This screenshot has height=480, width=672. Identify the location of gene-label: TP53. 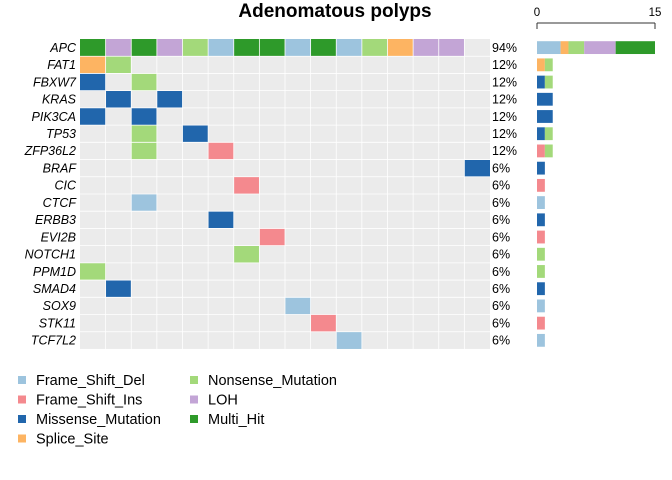
(61, 134).